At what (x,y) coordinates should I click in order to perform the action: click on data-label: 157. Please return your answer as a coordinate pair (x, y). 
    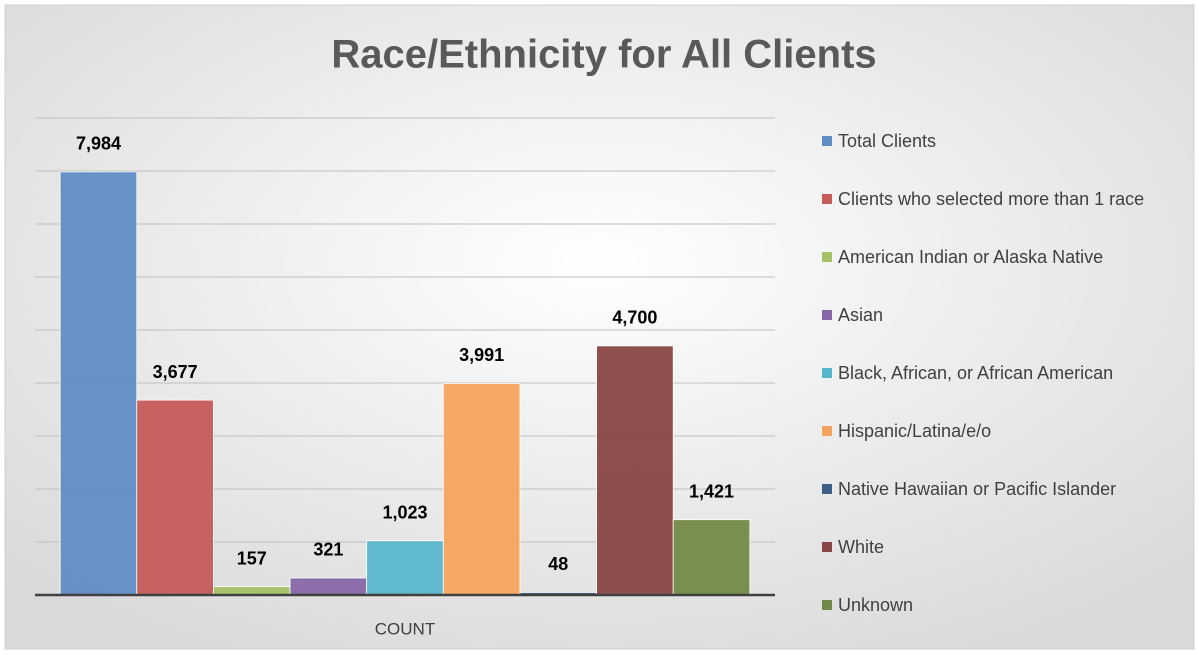
    Looking at the image, I should click on (252, 558).